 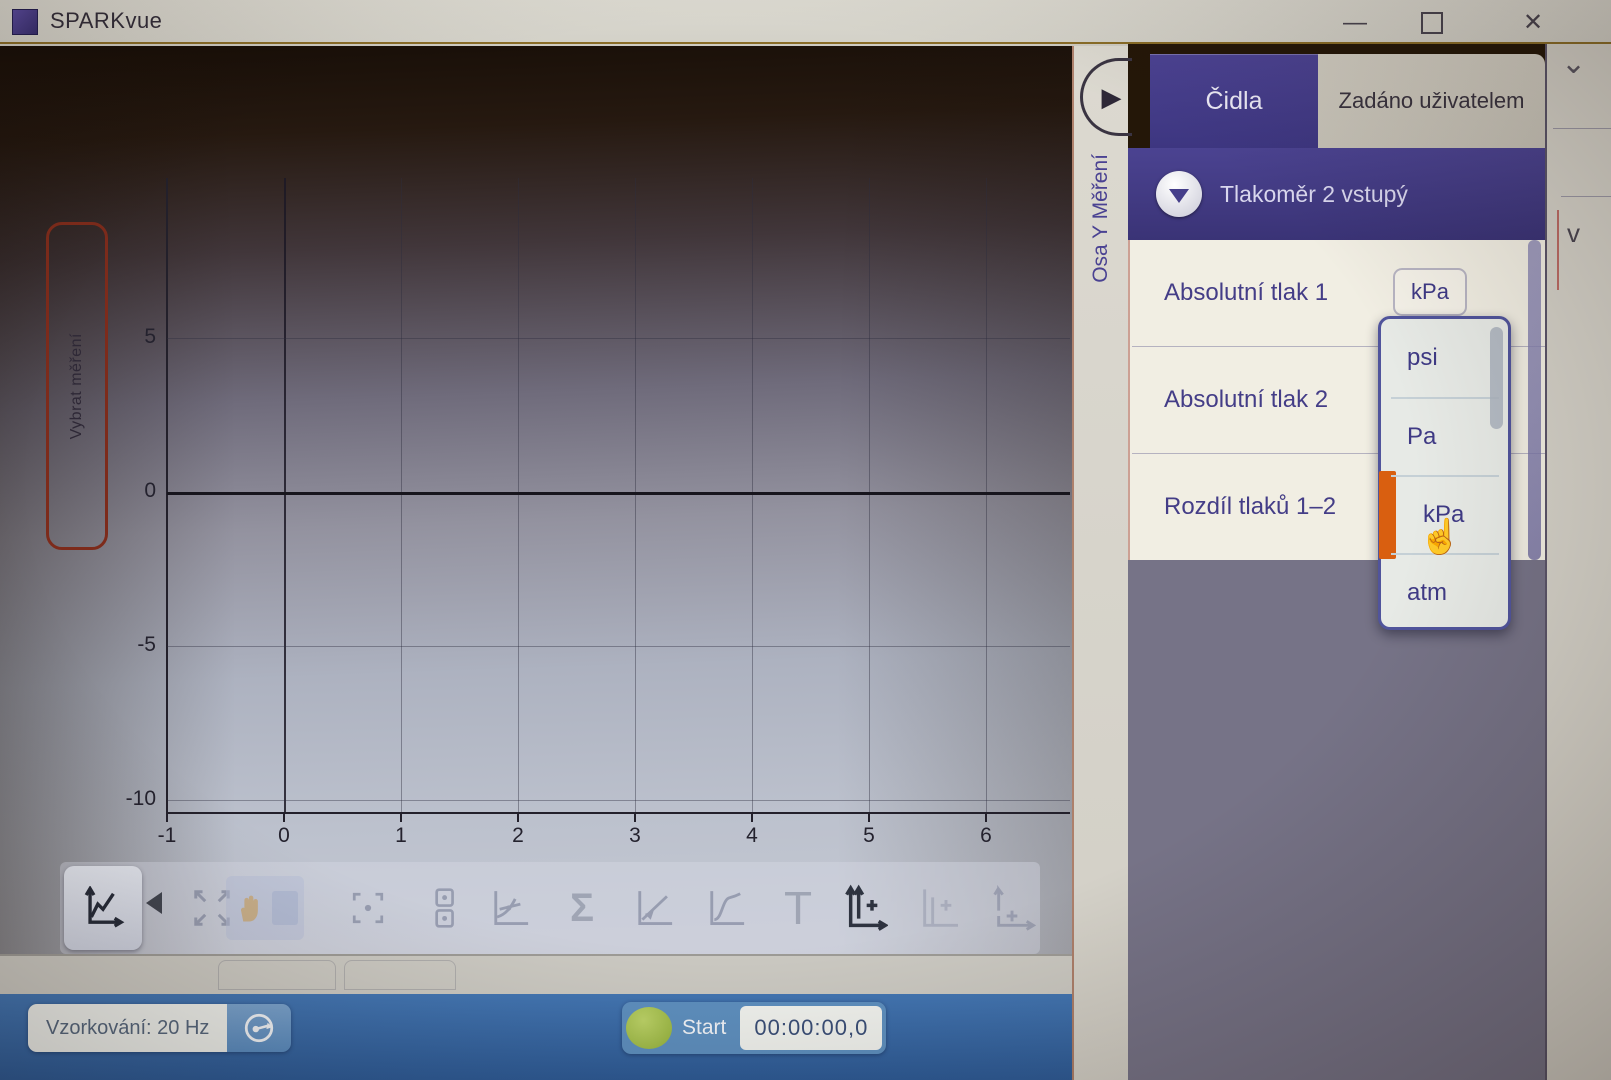 I want to click on slope-tool-button, so click(x=510, y=908).